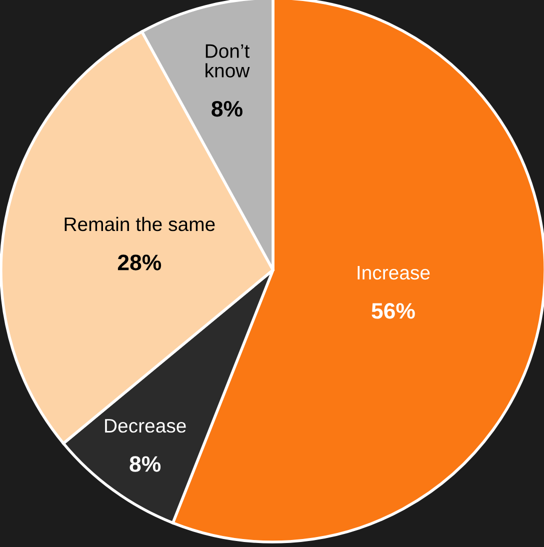 This screenshot has height=547, width=544. Describe the element at coordinates (393, 311) in the screenshot. I see `data-label: 56%` at that location.